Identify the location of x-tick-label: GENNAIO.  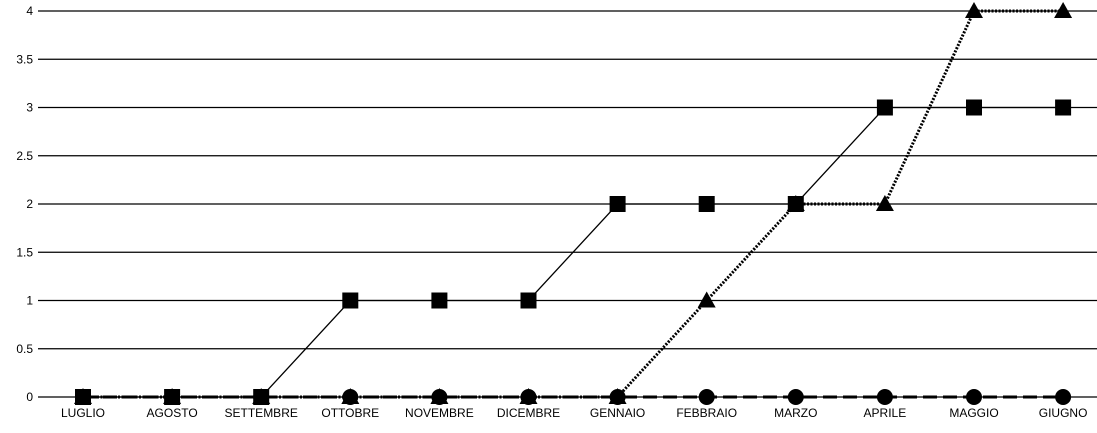
(617, 413).